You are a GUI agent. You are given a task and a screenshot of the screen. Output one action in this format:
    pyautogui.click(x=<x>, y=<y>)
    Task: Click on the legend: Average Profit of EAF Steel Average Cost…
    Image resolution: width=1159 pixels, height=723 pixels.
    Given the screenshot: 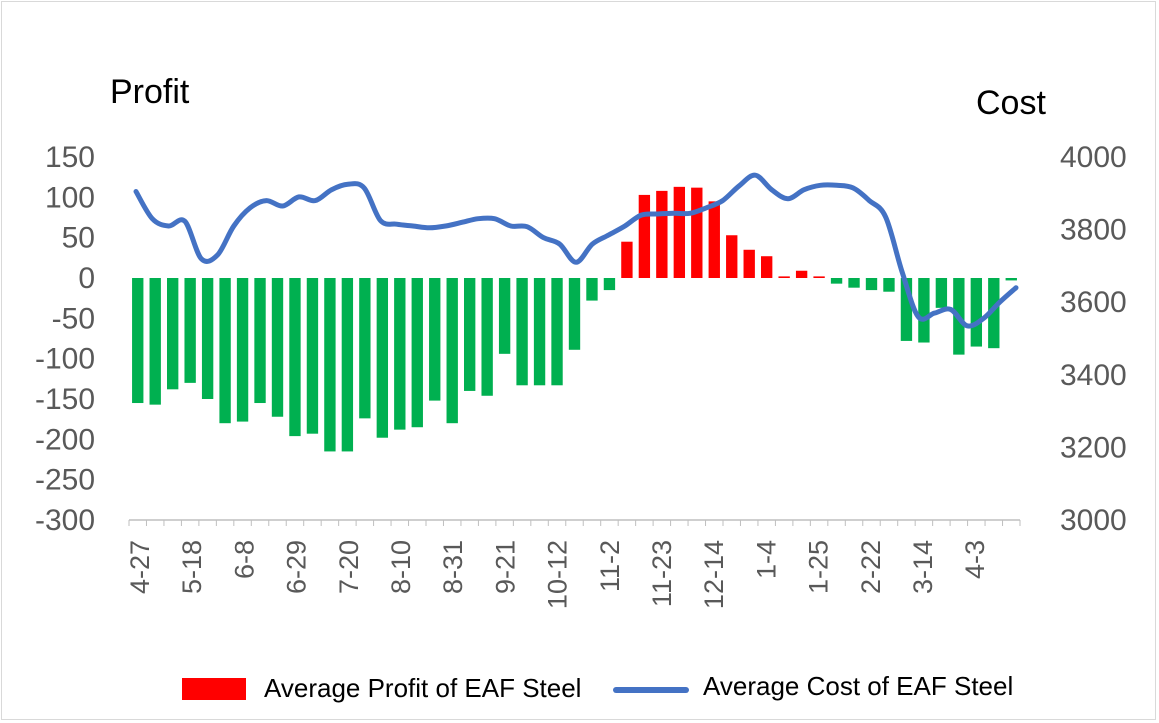 What is the action you would take?
    pyautogui.click(x=597, y=687)
    